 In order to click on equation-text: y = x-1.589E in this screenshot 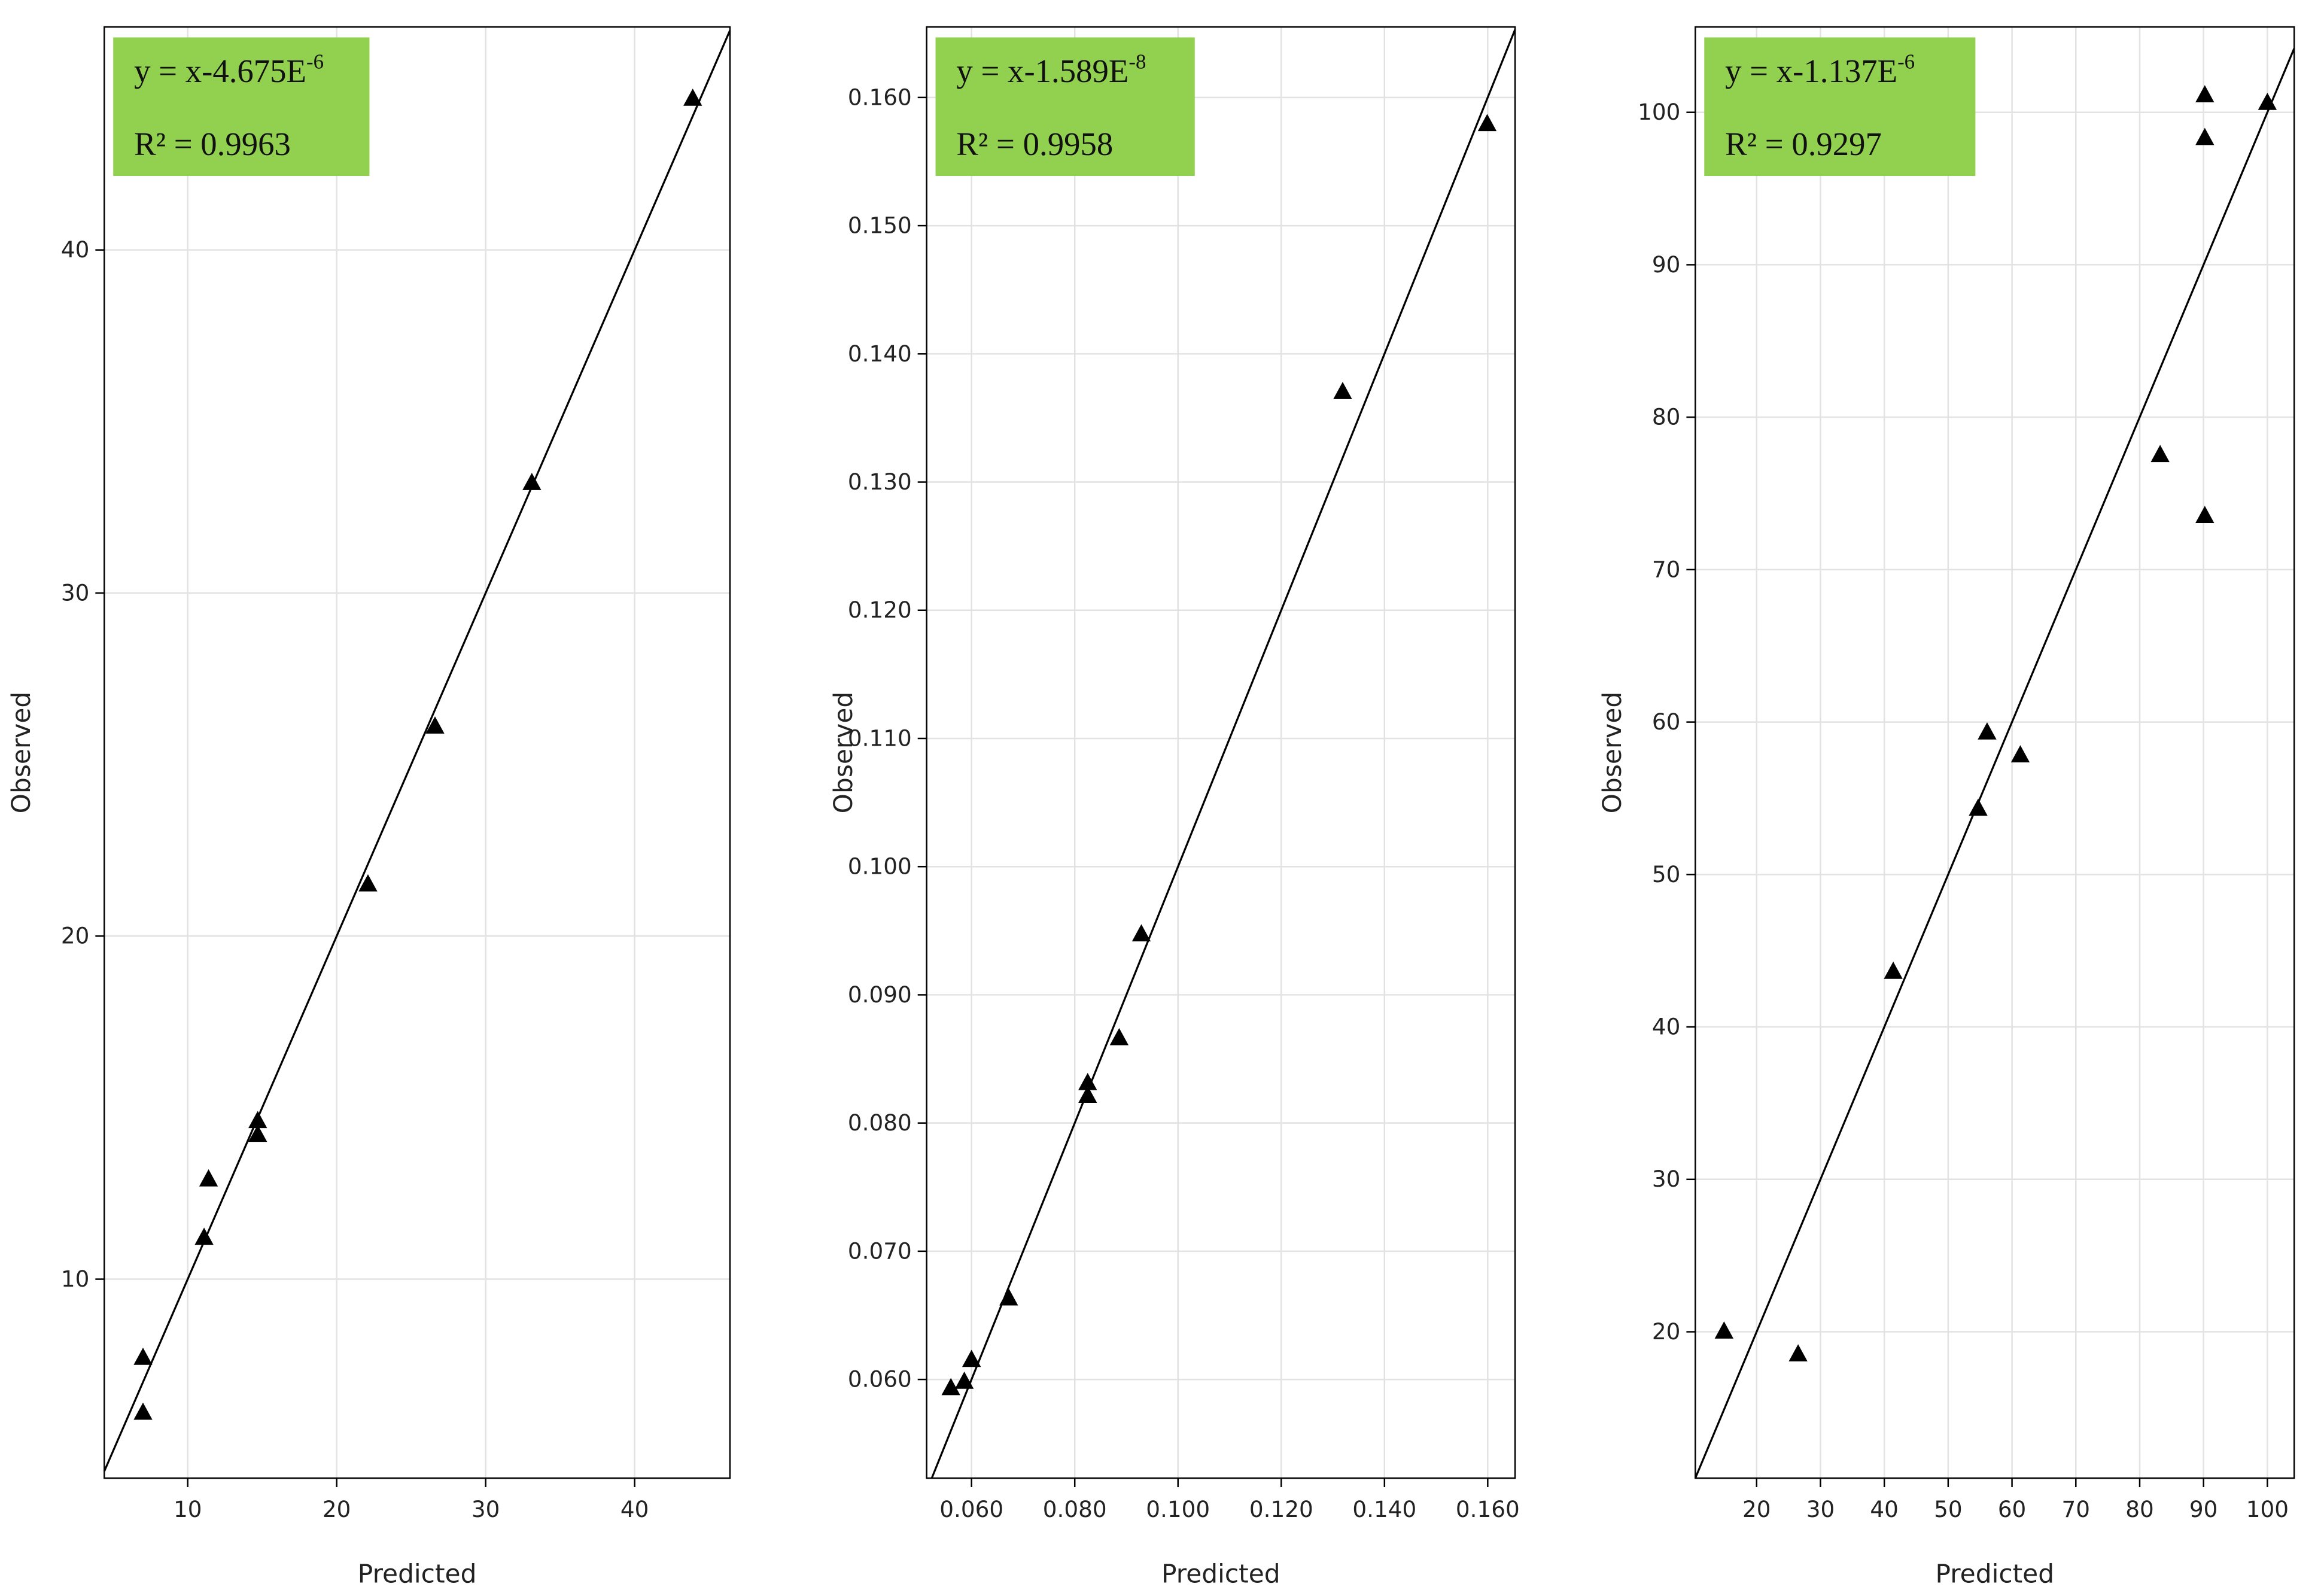, I will do `click(1042, 71)`.